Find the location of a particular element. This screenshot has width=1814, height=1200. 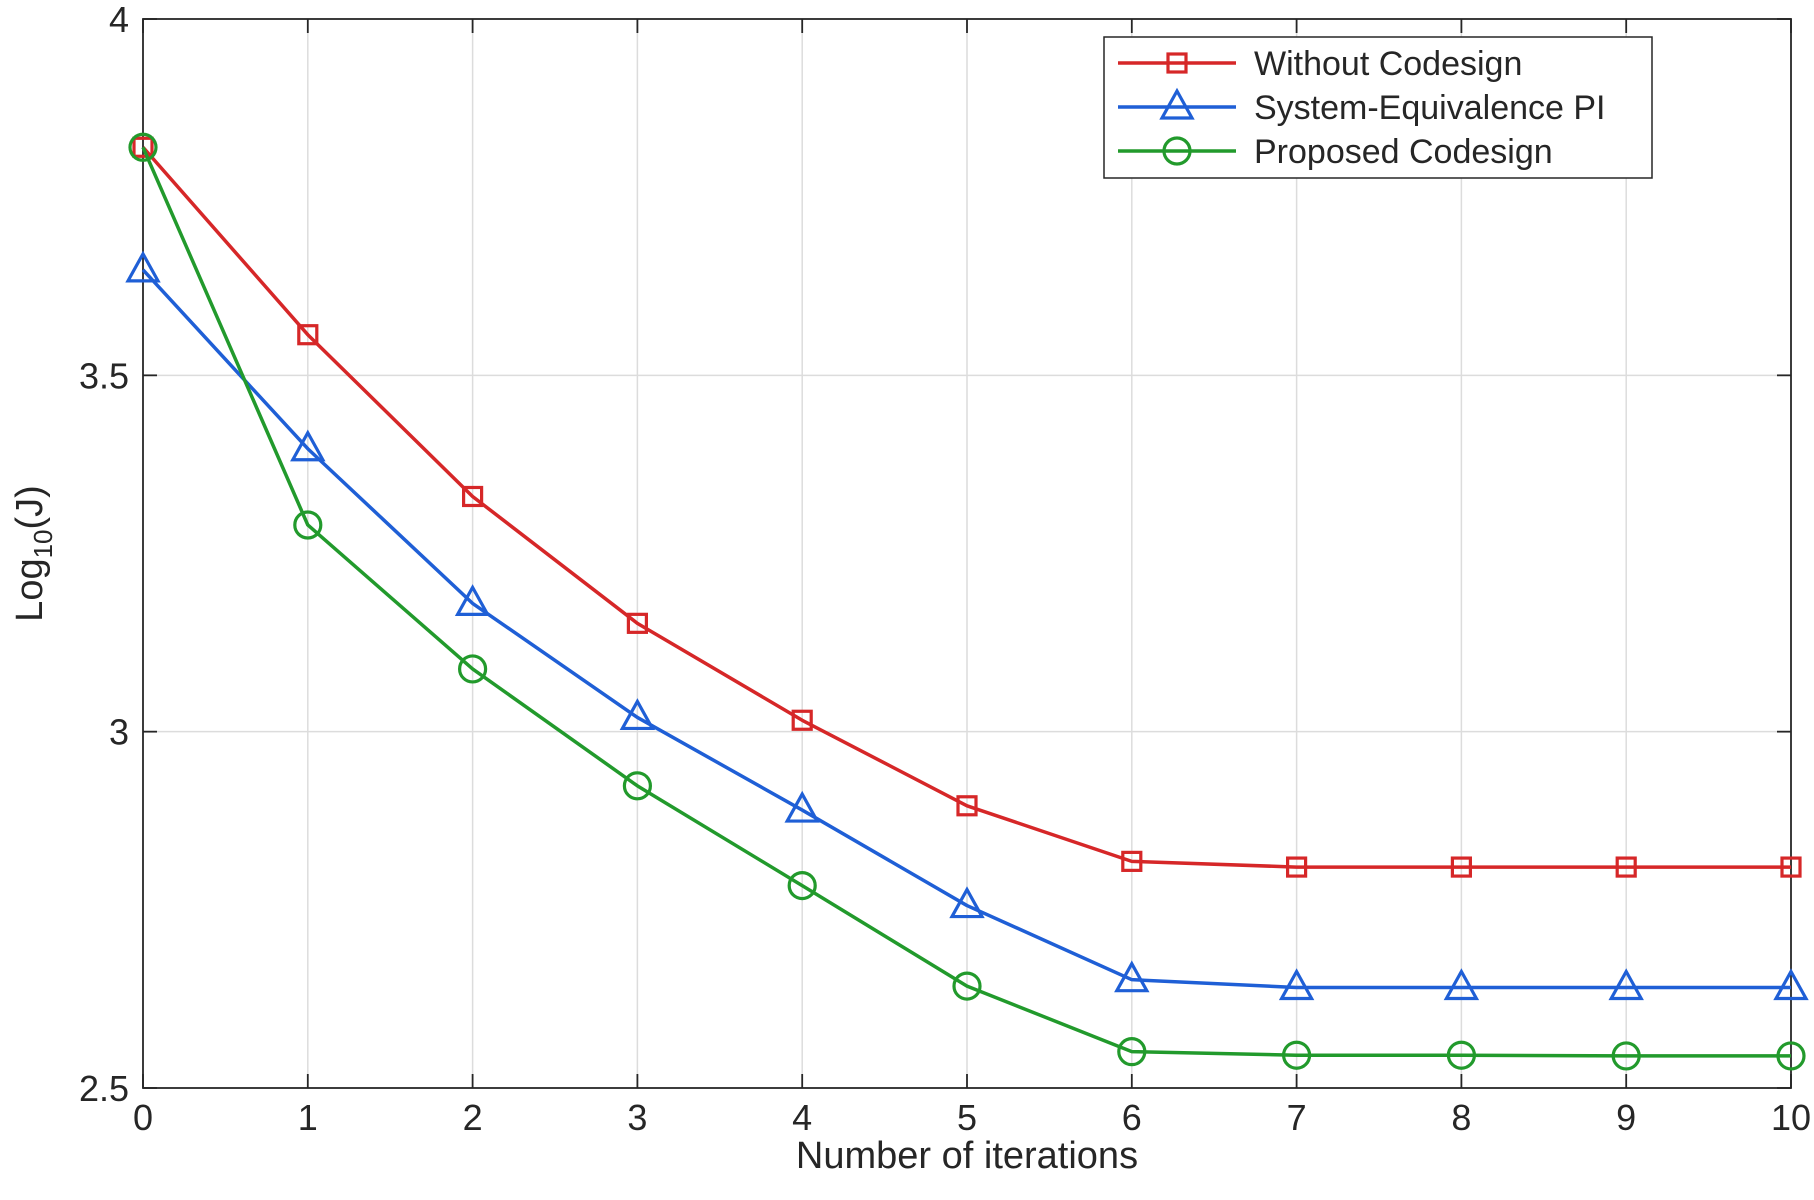

legend-item: Proposed Codesign is located at coordinates (1335, 152).